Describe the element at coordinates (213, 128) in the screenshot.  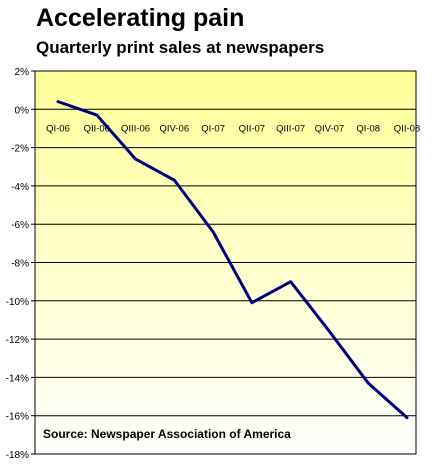
I see `x-tick-label: QI-07` at that location.